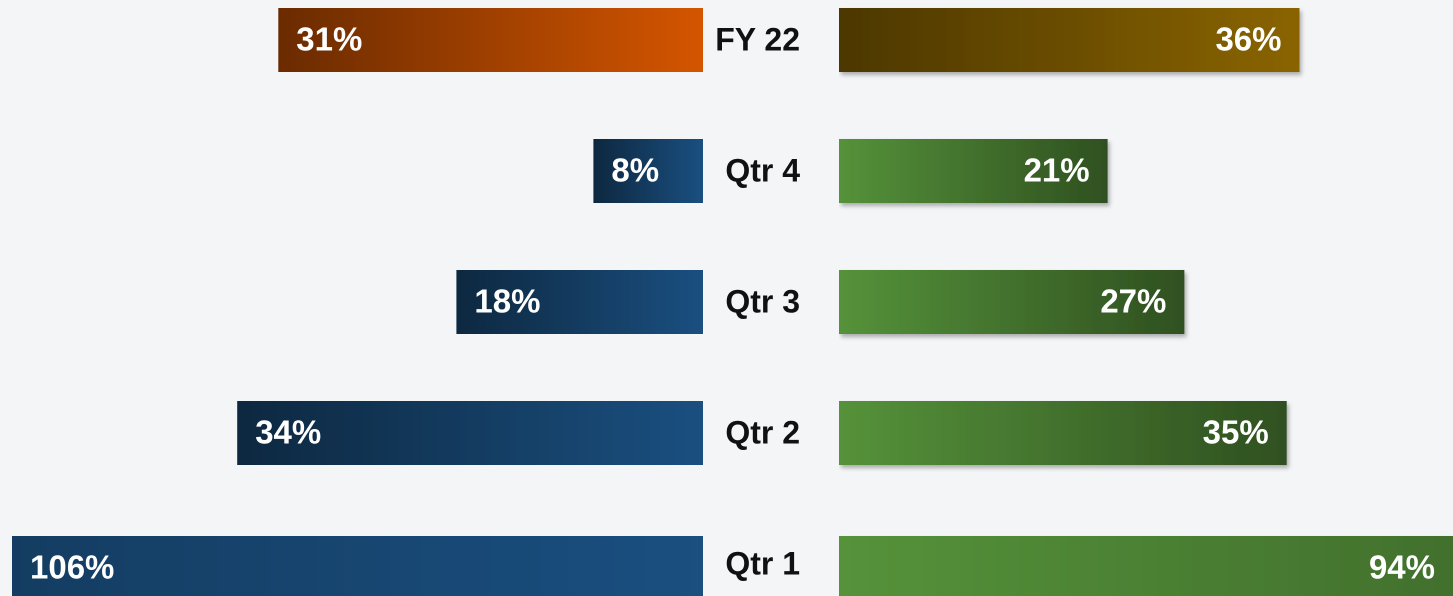 This screenshot has width=1453, height=596. I want to click on value-label: 8%, so click(635, 170).